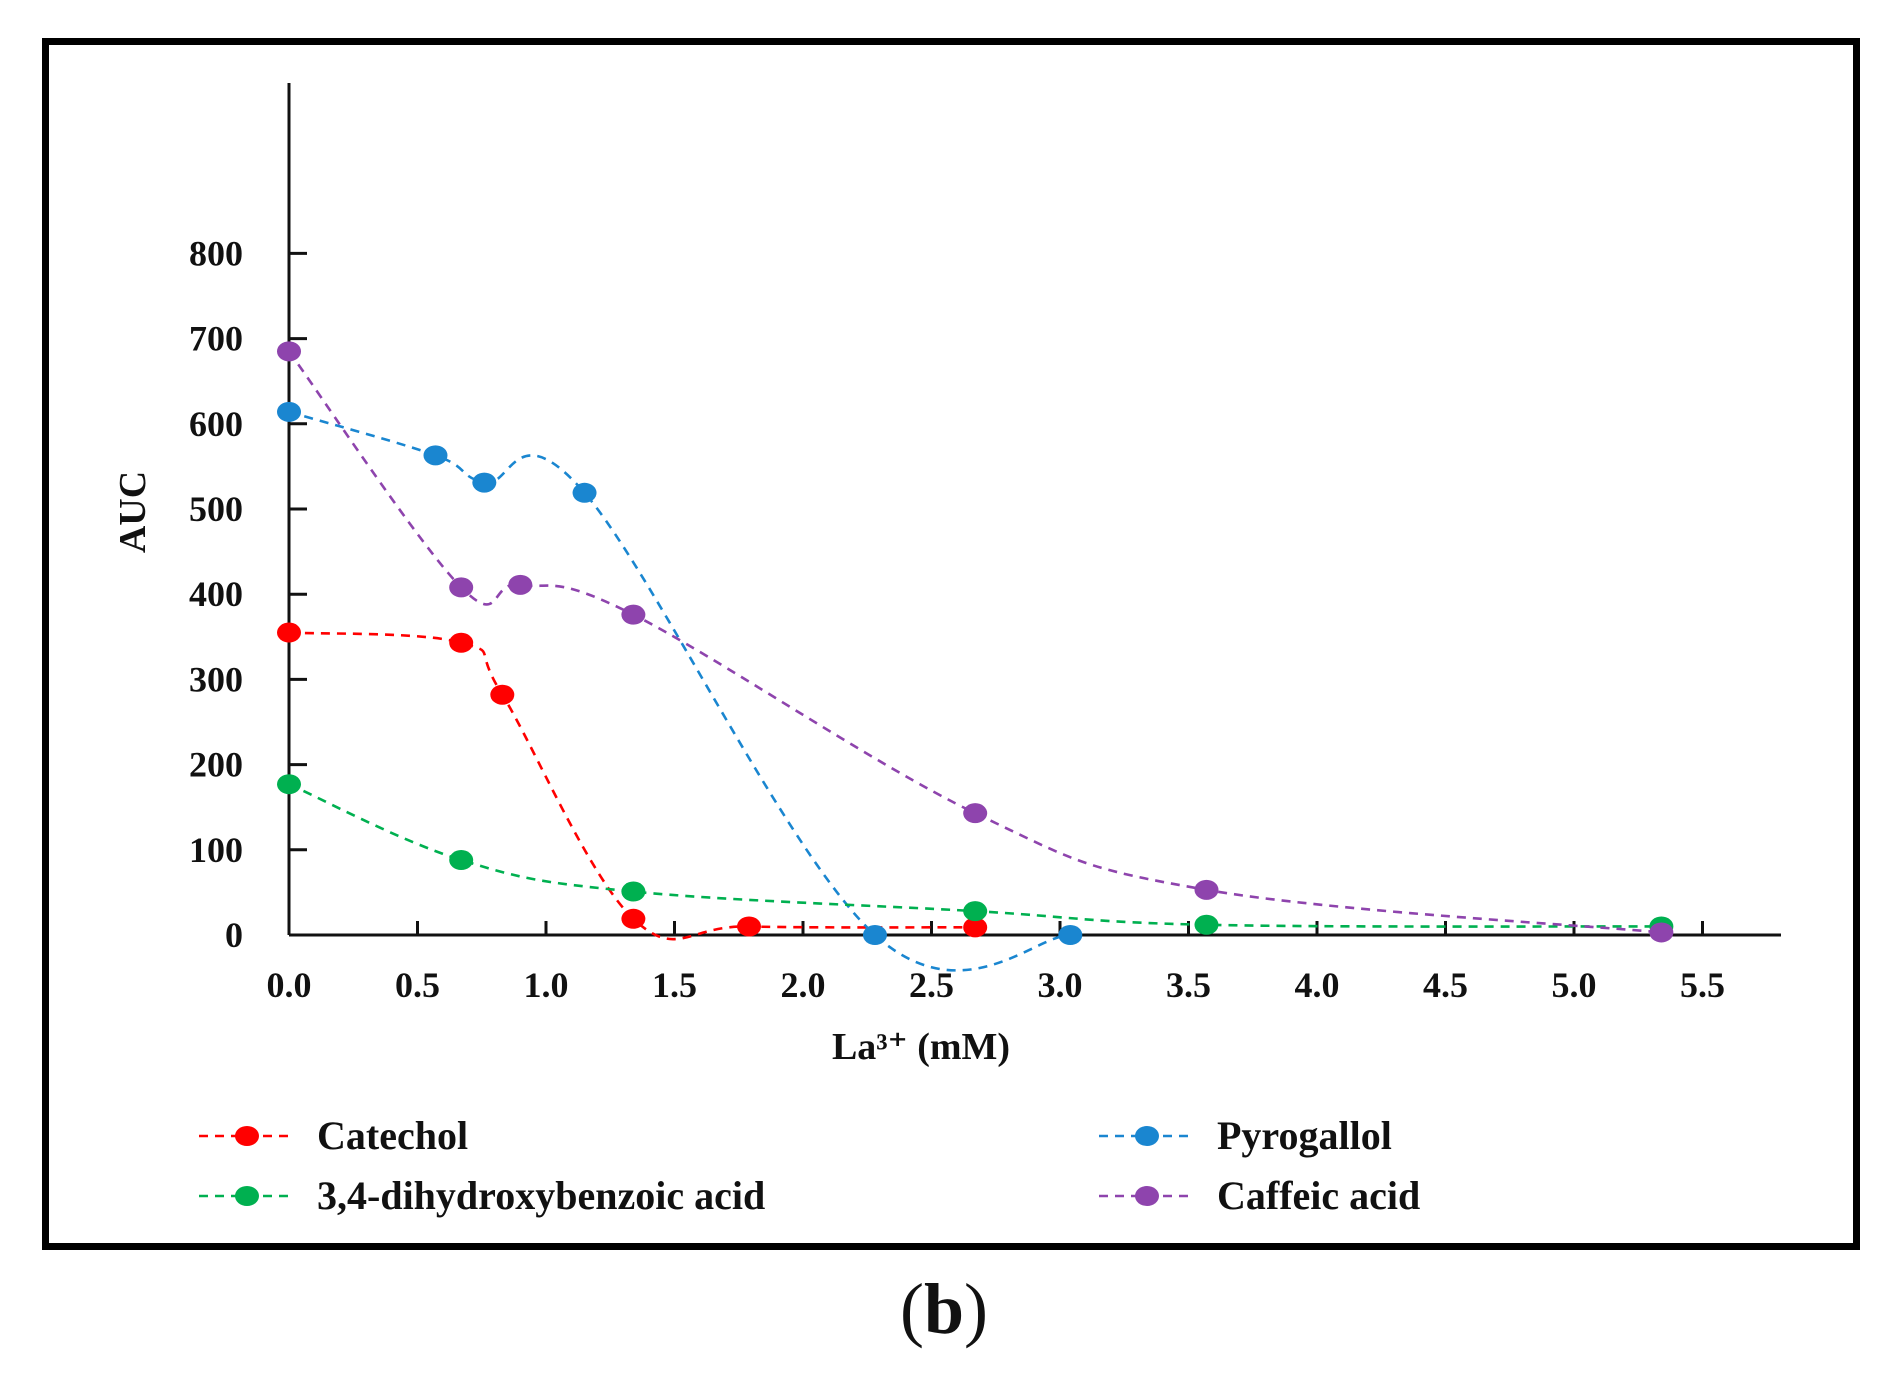  What do you see at coordinates (417, 985) in the screenshot?
I see `x-tick-label: 0.5` at bounding box center [417, 985].